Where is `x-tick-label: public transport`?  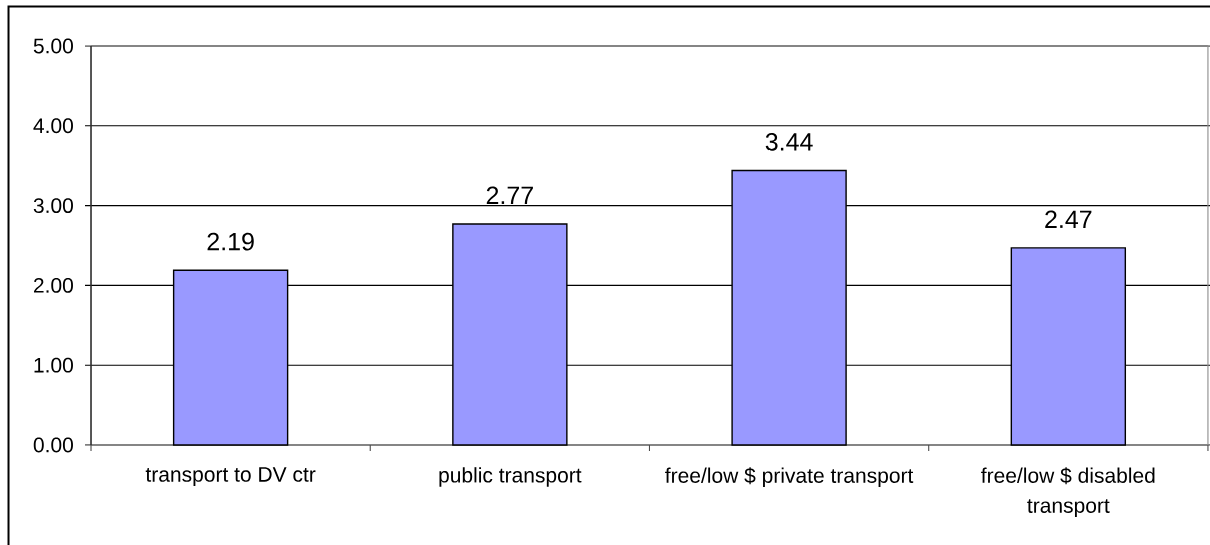
x-tick-label: public transport is located at coordinates (510, 477).